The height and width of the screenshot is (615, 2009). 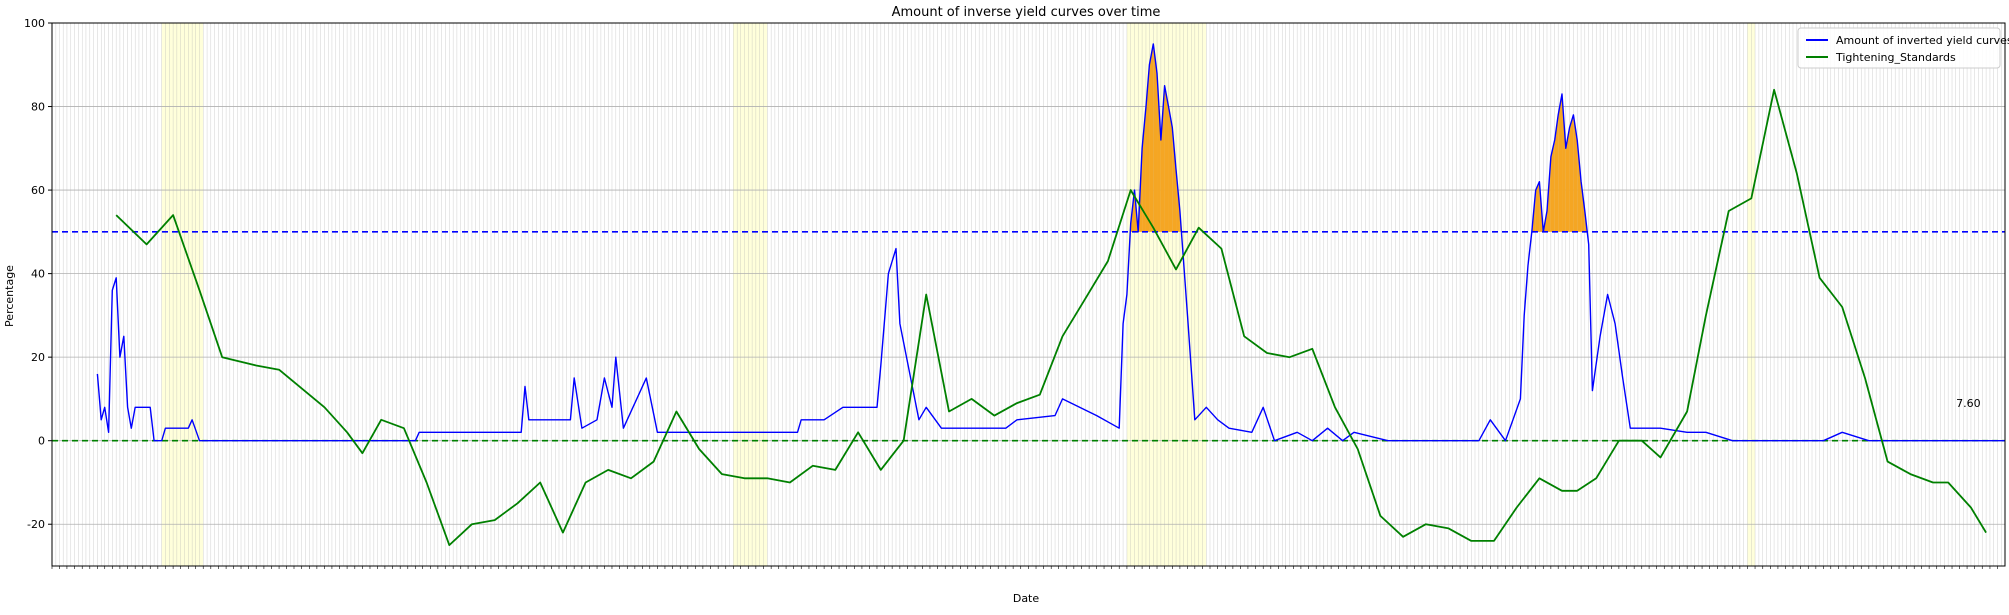 What do you see at coordinates (9, 296) in the screenshot?
I see `y-axis-label: Percentage` at bounding box center [9, 296].